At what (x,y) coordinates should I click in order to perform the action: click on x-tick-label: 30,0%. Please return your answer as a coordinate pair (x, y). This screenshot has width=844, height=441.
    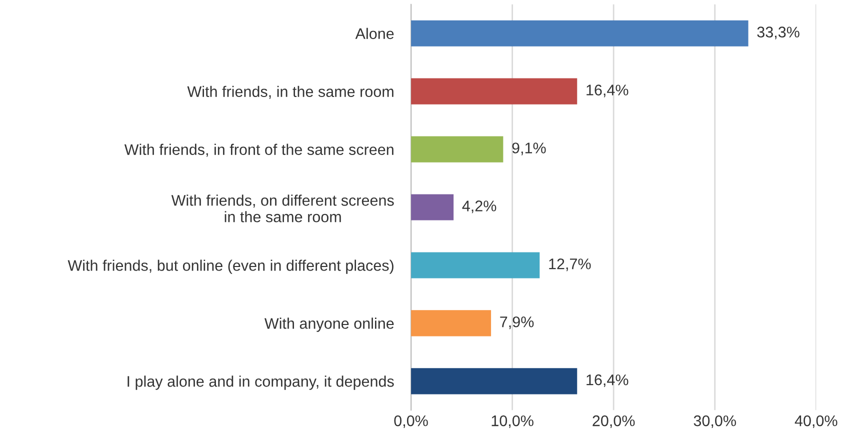
    Looking at the image, I should click on (715, 421).